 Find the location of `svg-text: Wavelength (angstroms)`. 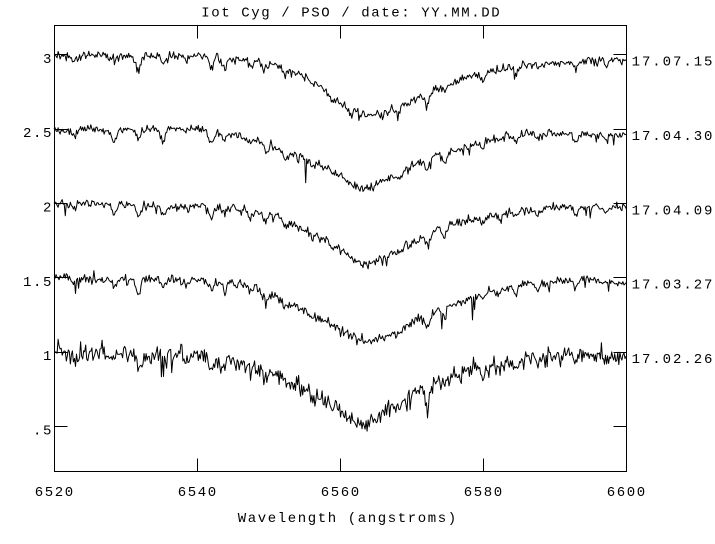

svg-text: Wavelength (angstroms) is located at coordinates (348, 519).